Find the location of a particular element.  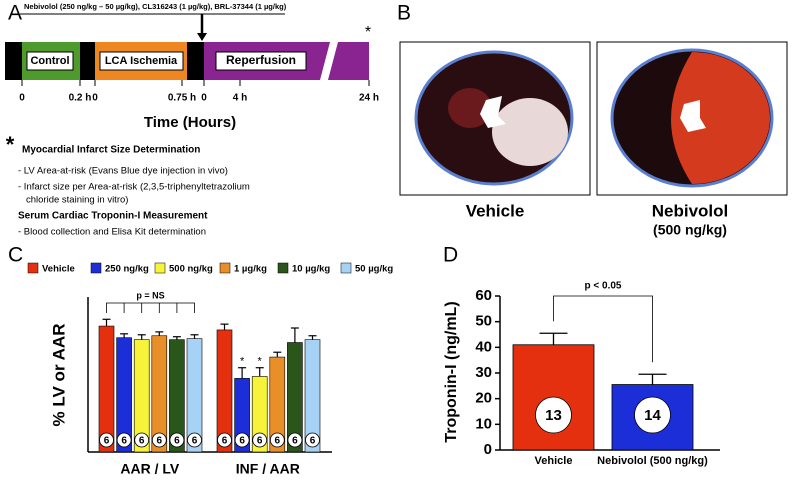

x-tick-label: Nebivolol (500 ng/kg) is located at coordinates (652, 461).